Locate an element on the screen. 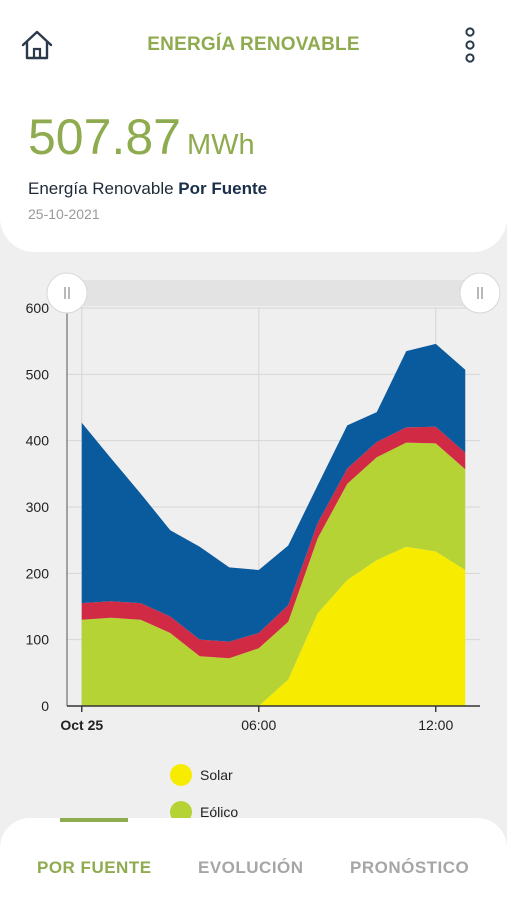 Image resolution: width=507 pixels, height=900 pixels. energy-number: 507.87 is located at coordinates (104, 137).